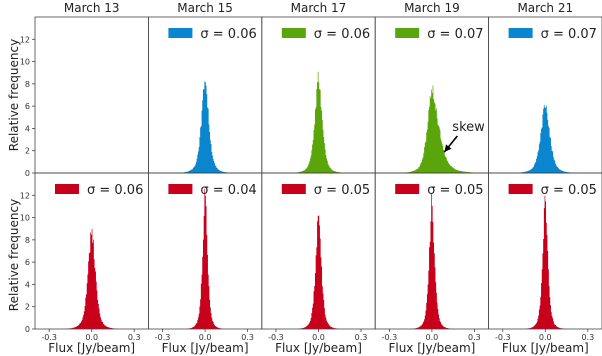 The height and width of the screenshot is (356, 602). Describe the element at coordinates (520, 33) in the screenshot. I see `top-panel-5-legend-swatch` at that location.